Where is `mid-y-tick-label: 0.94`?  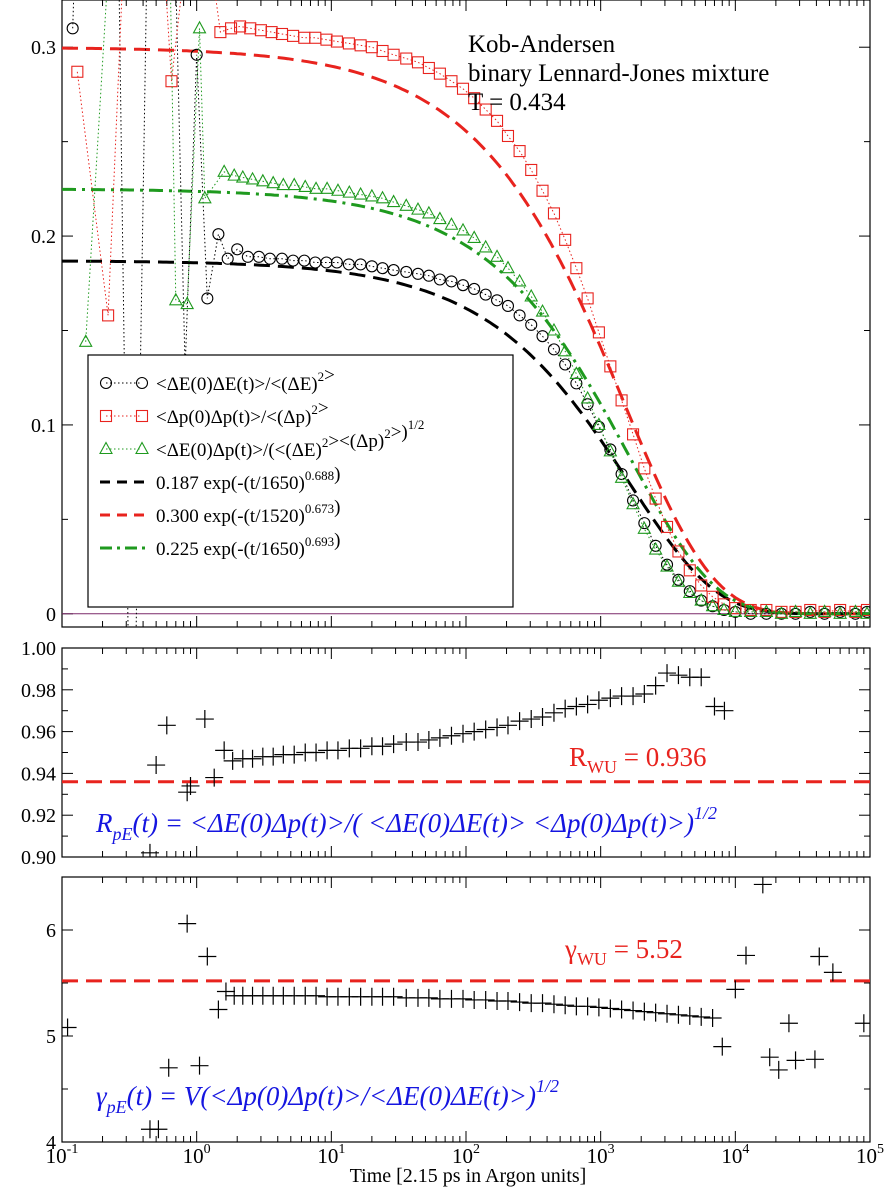 mid-y-tick-label: 0.94 is located at coordinates (38, 774).